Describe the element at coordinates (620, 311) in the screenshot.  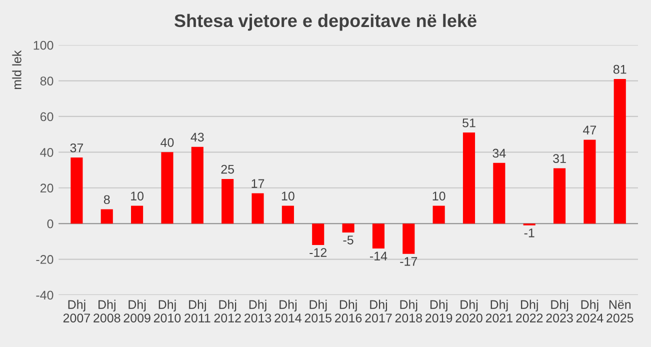
I see `x-tick-label: Nën 2025` at that location.